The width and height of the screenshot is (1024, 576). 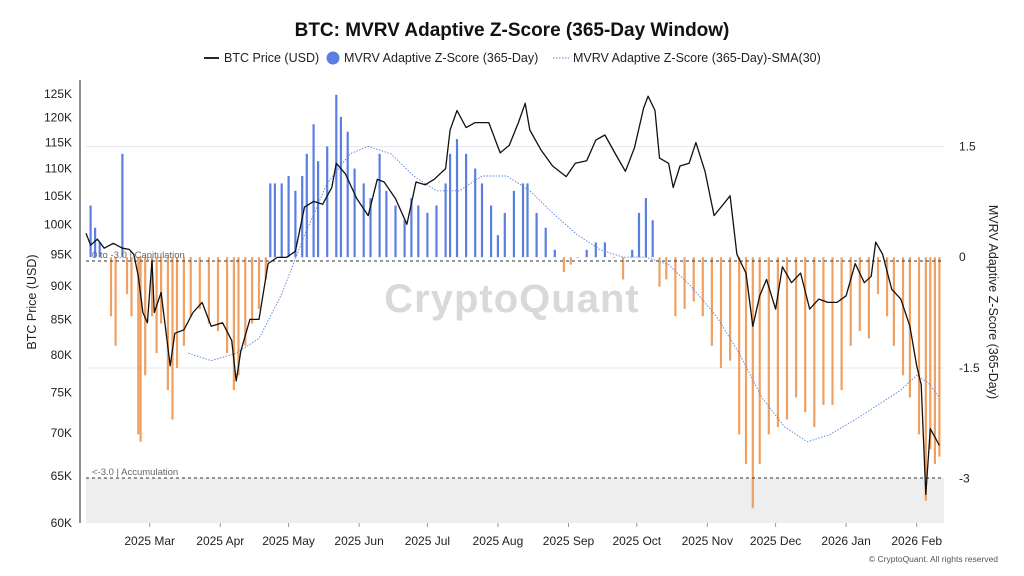 What do you see at coordinates (61, 523) in the screenshot?
I see `left-tick-label: 60K` at bounding box center [61, 523].